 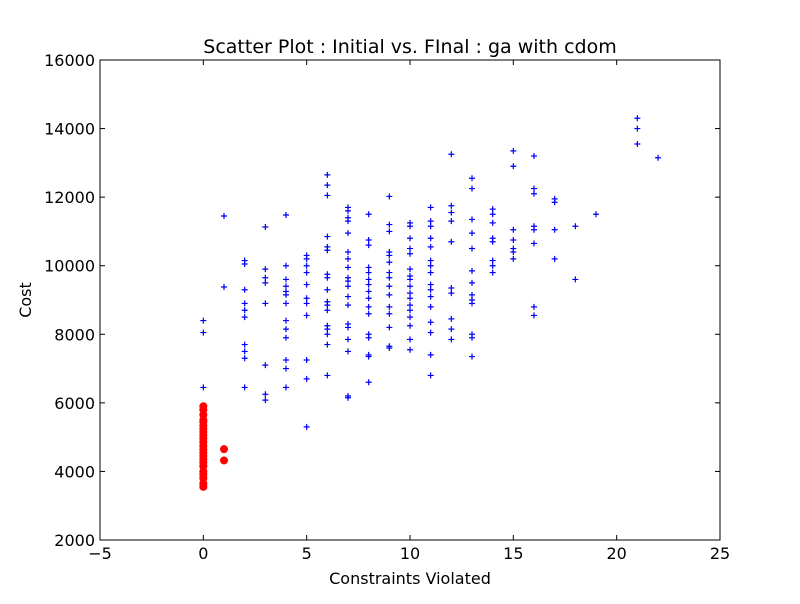 What do you see at coordinates (69, 60) in the screenshot?
I see `y-tick-label: 16000` at bounding box center [69, 60].